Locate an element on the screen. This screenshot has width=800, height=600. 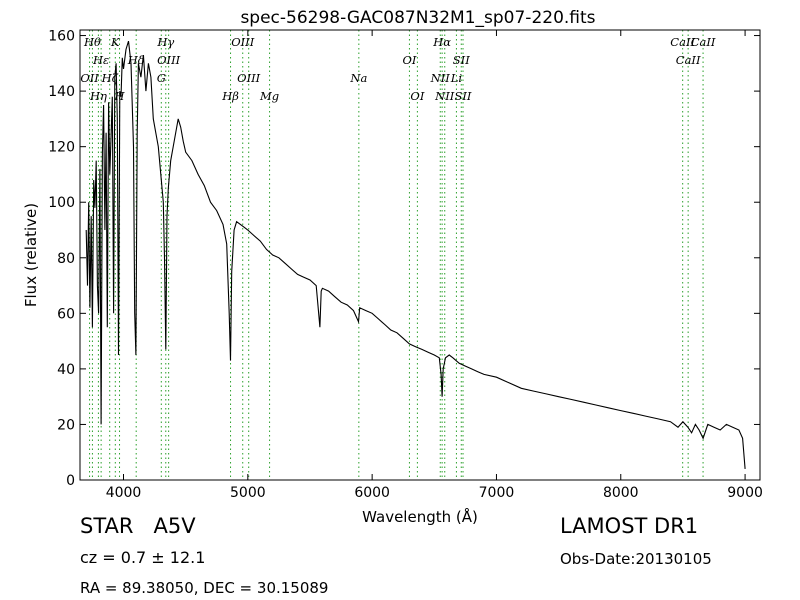
chart-title: spec-56298-GAC087N32M1_sp07-220.fits is located at coordinates (417, 18).